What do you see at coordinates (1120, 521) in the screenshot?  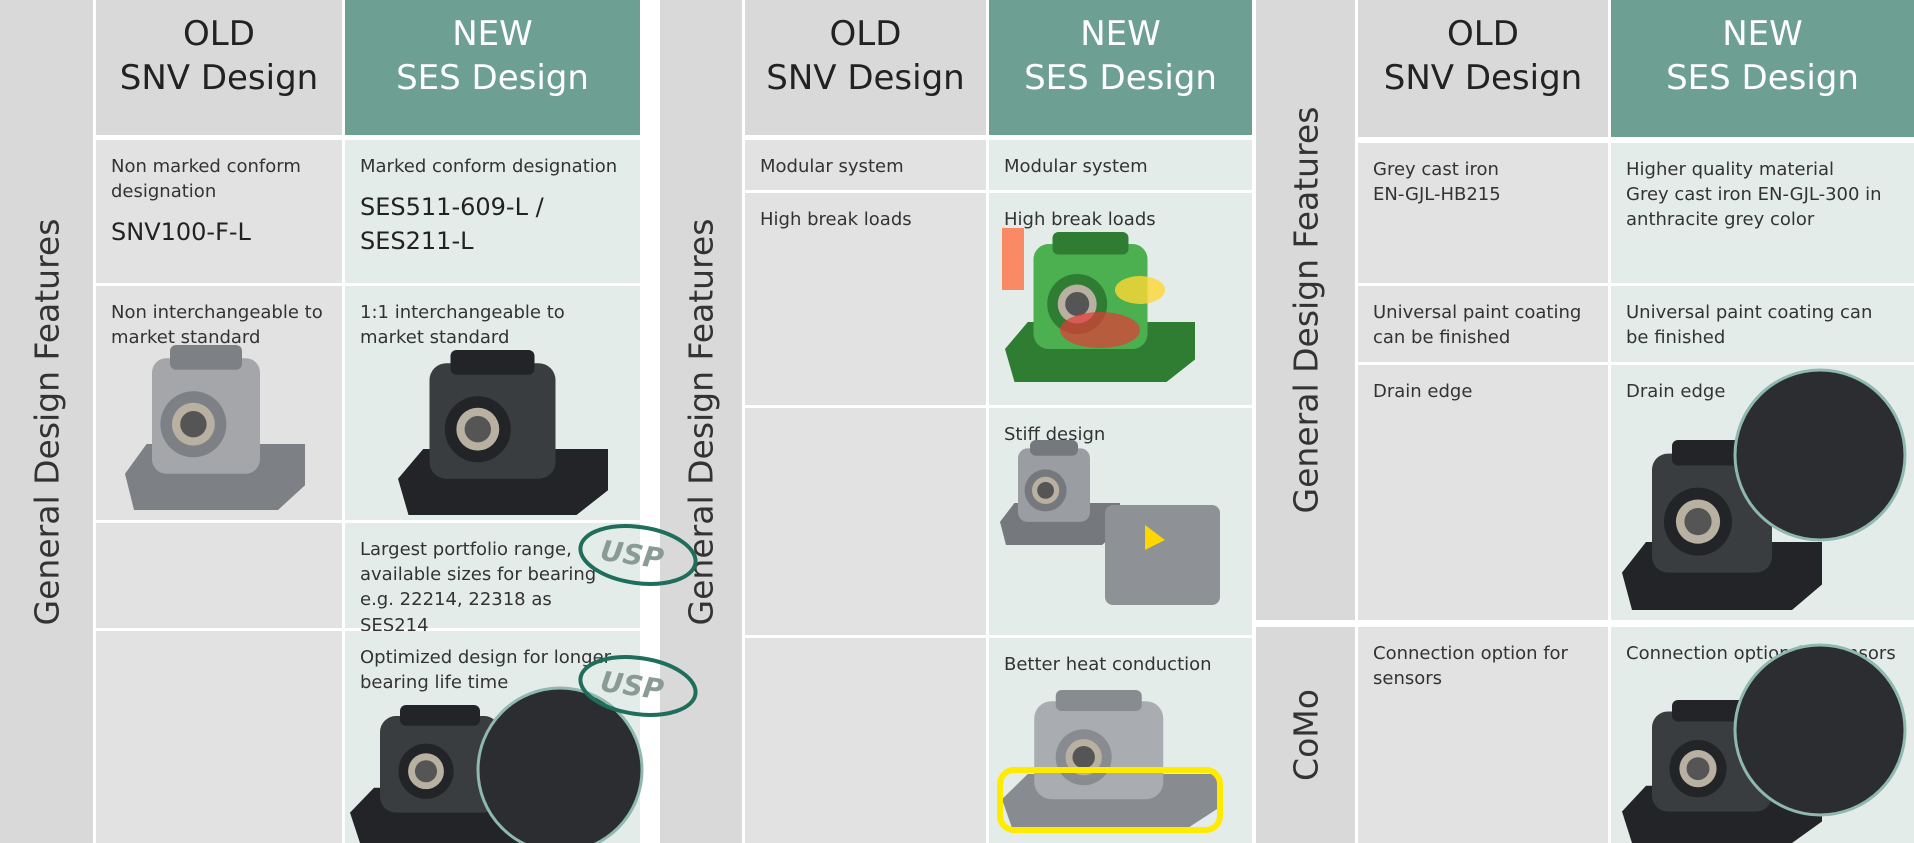 I see `feature-cell: Stiff design` at bounding box center [1120, 521].